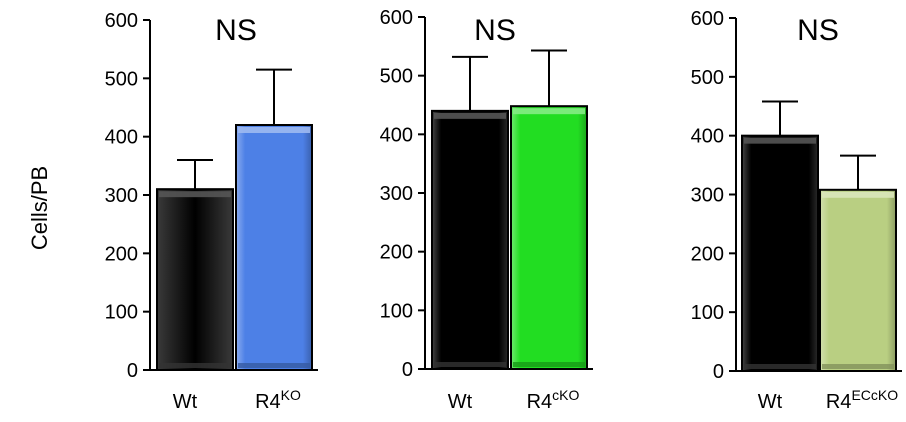 This screenshot has height=422, width=906. What do you see at coordinates (278, 400) in the screenshot?
I see `x-tick-label: R4KO` at bounding box center [278, 400].